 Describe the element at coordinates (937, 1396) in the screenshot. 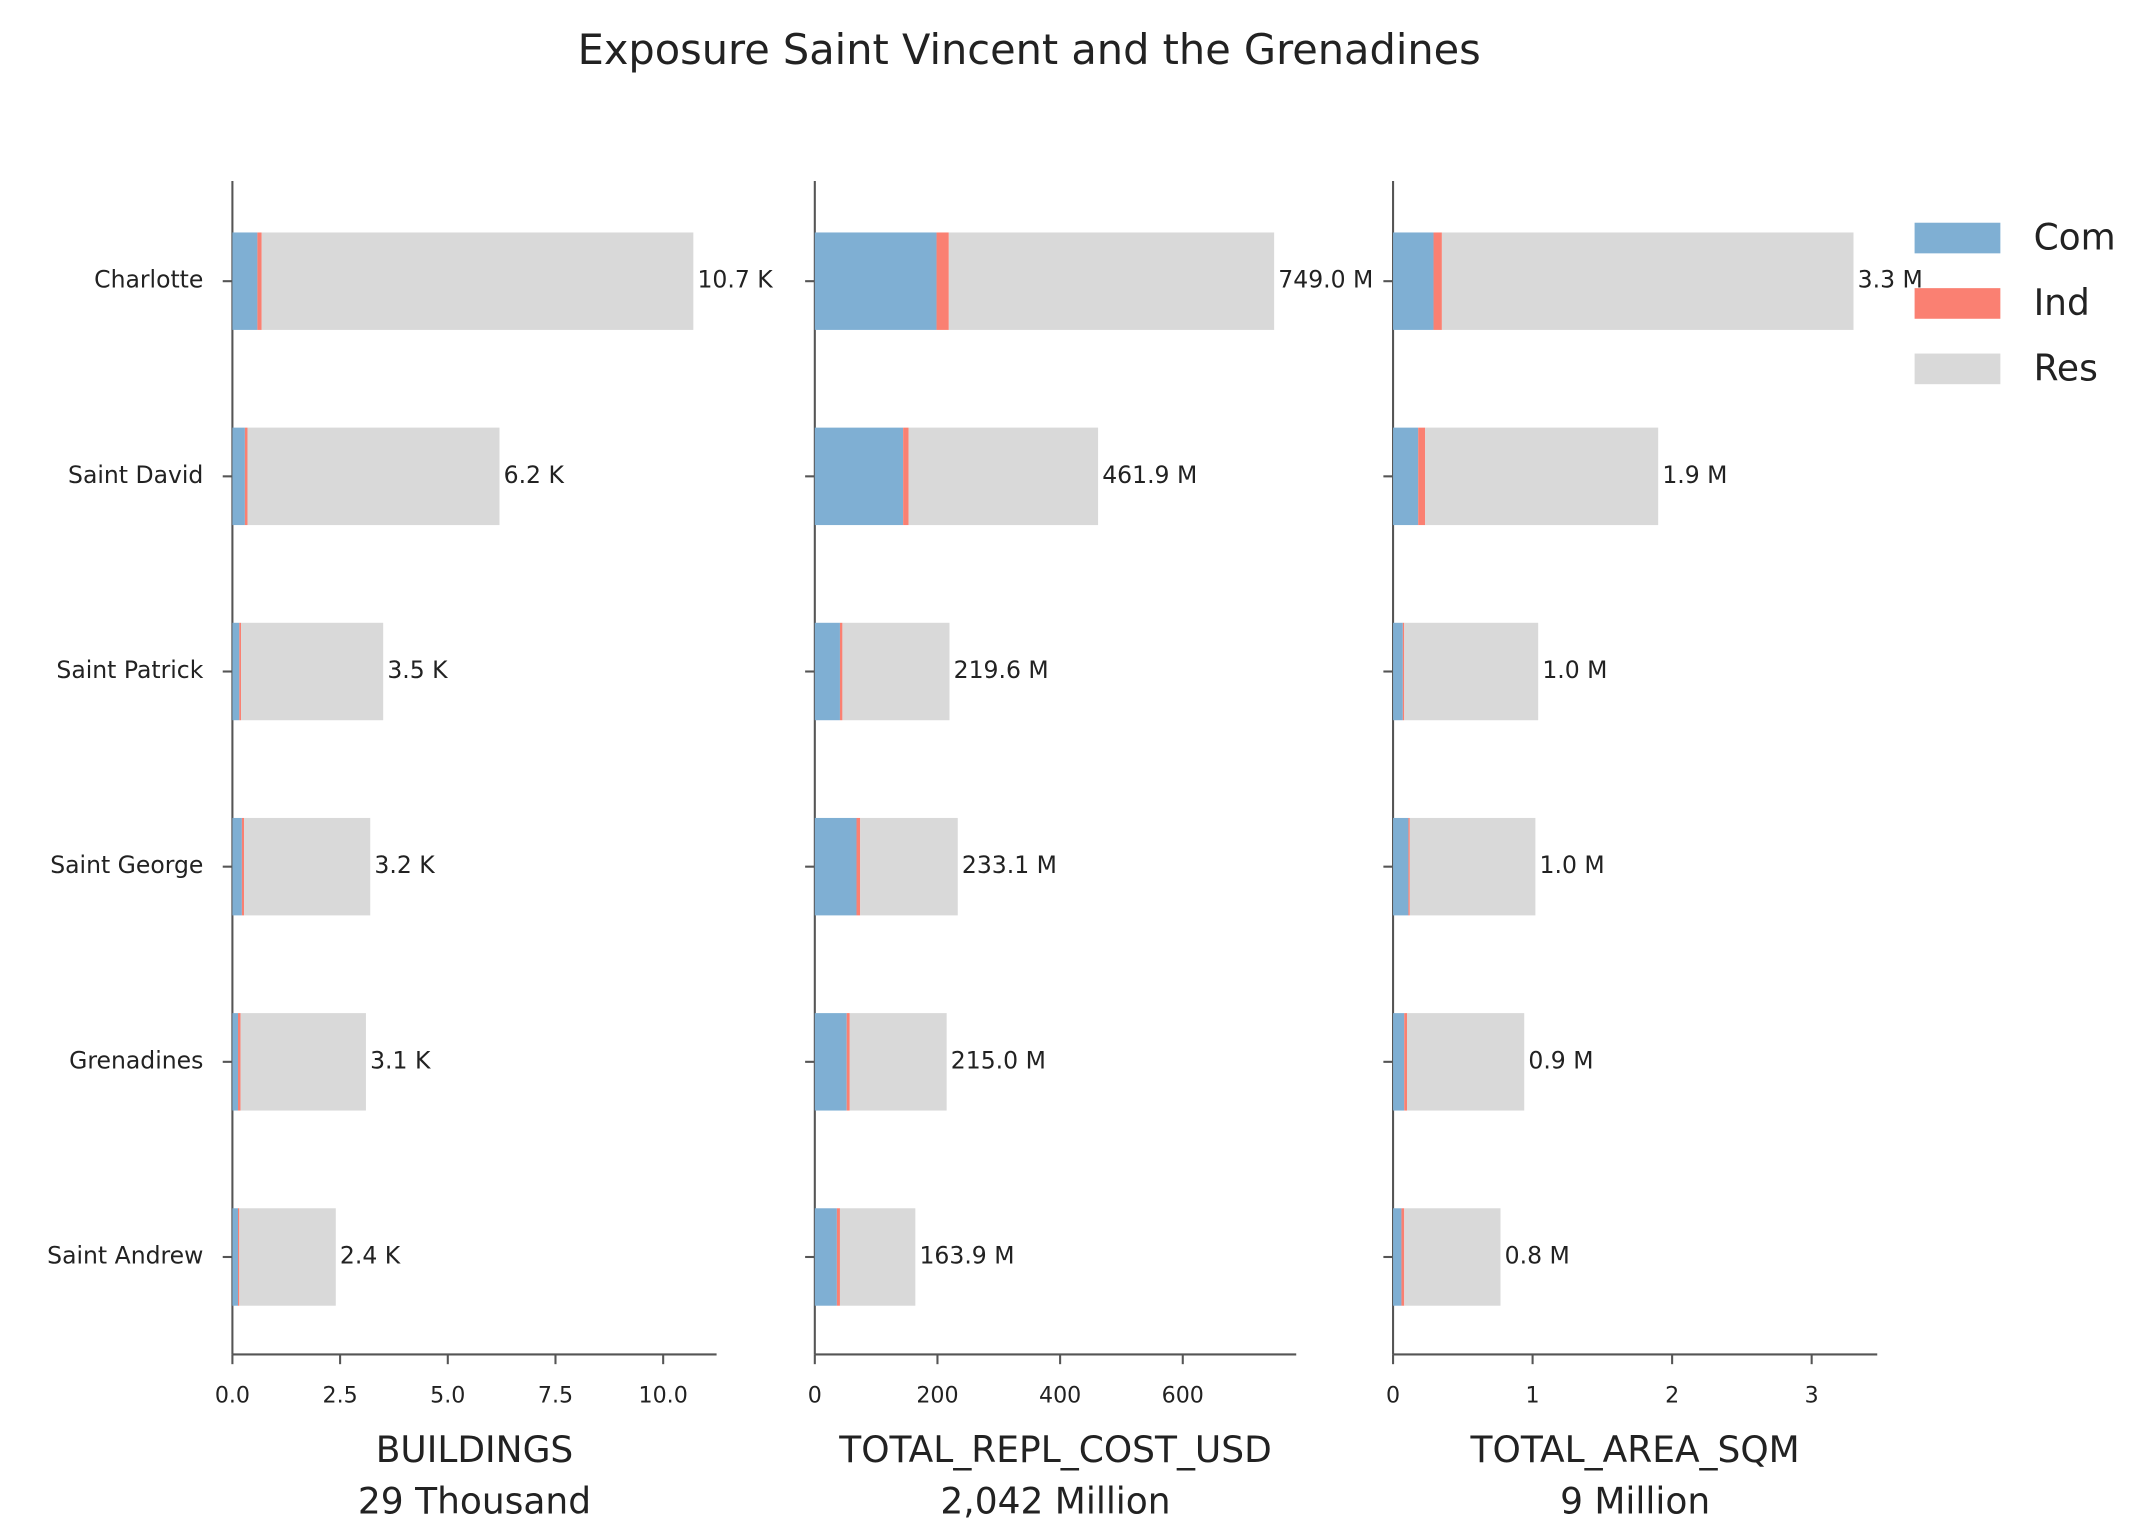

I see `x-tick-label: 200` at that location.